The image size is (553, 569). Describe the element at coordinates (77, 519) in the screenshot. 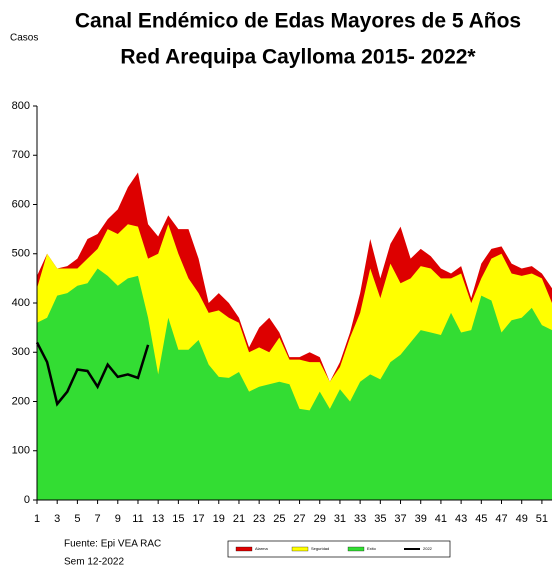

I see `x-tick-label: 5` at that location.